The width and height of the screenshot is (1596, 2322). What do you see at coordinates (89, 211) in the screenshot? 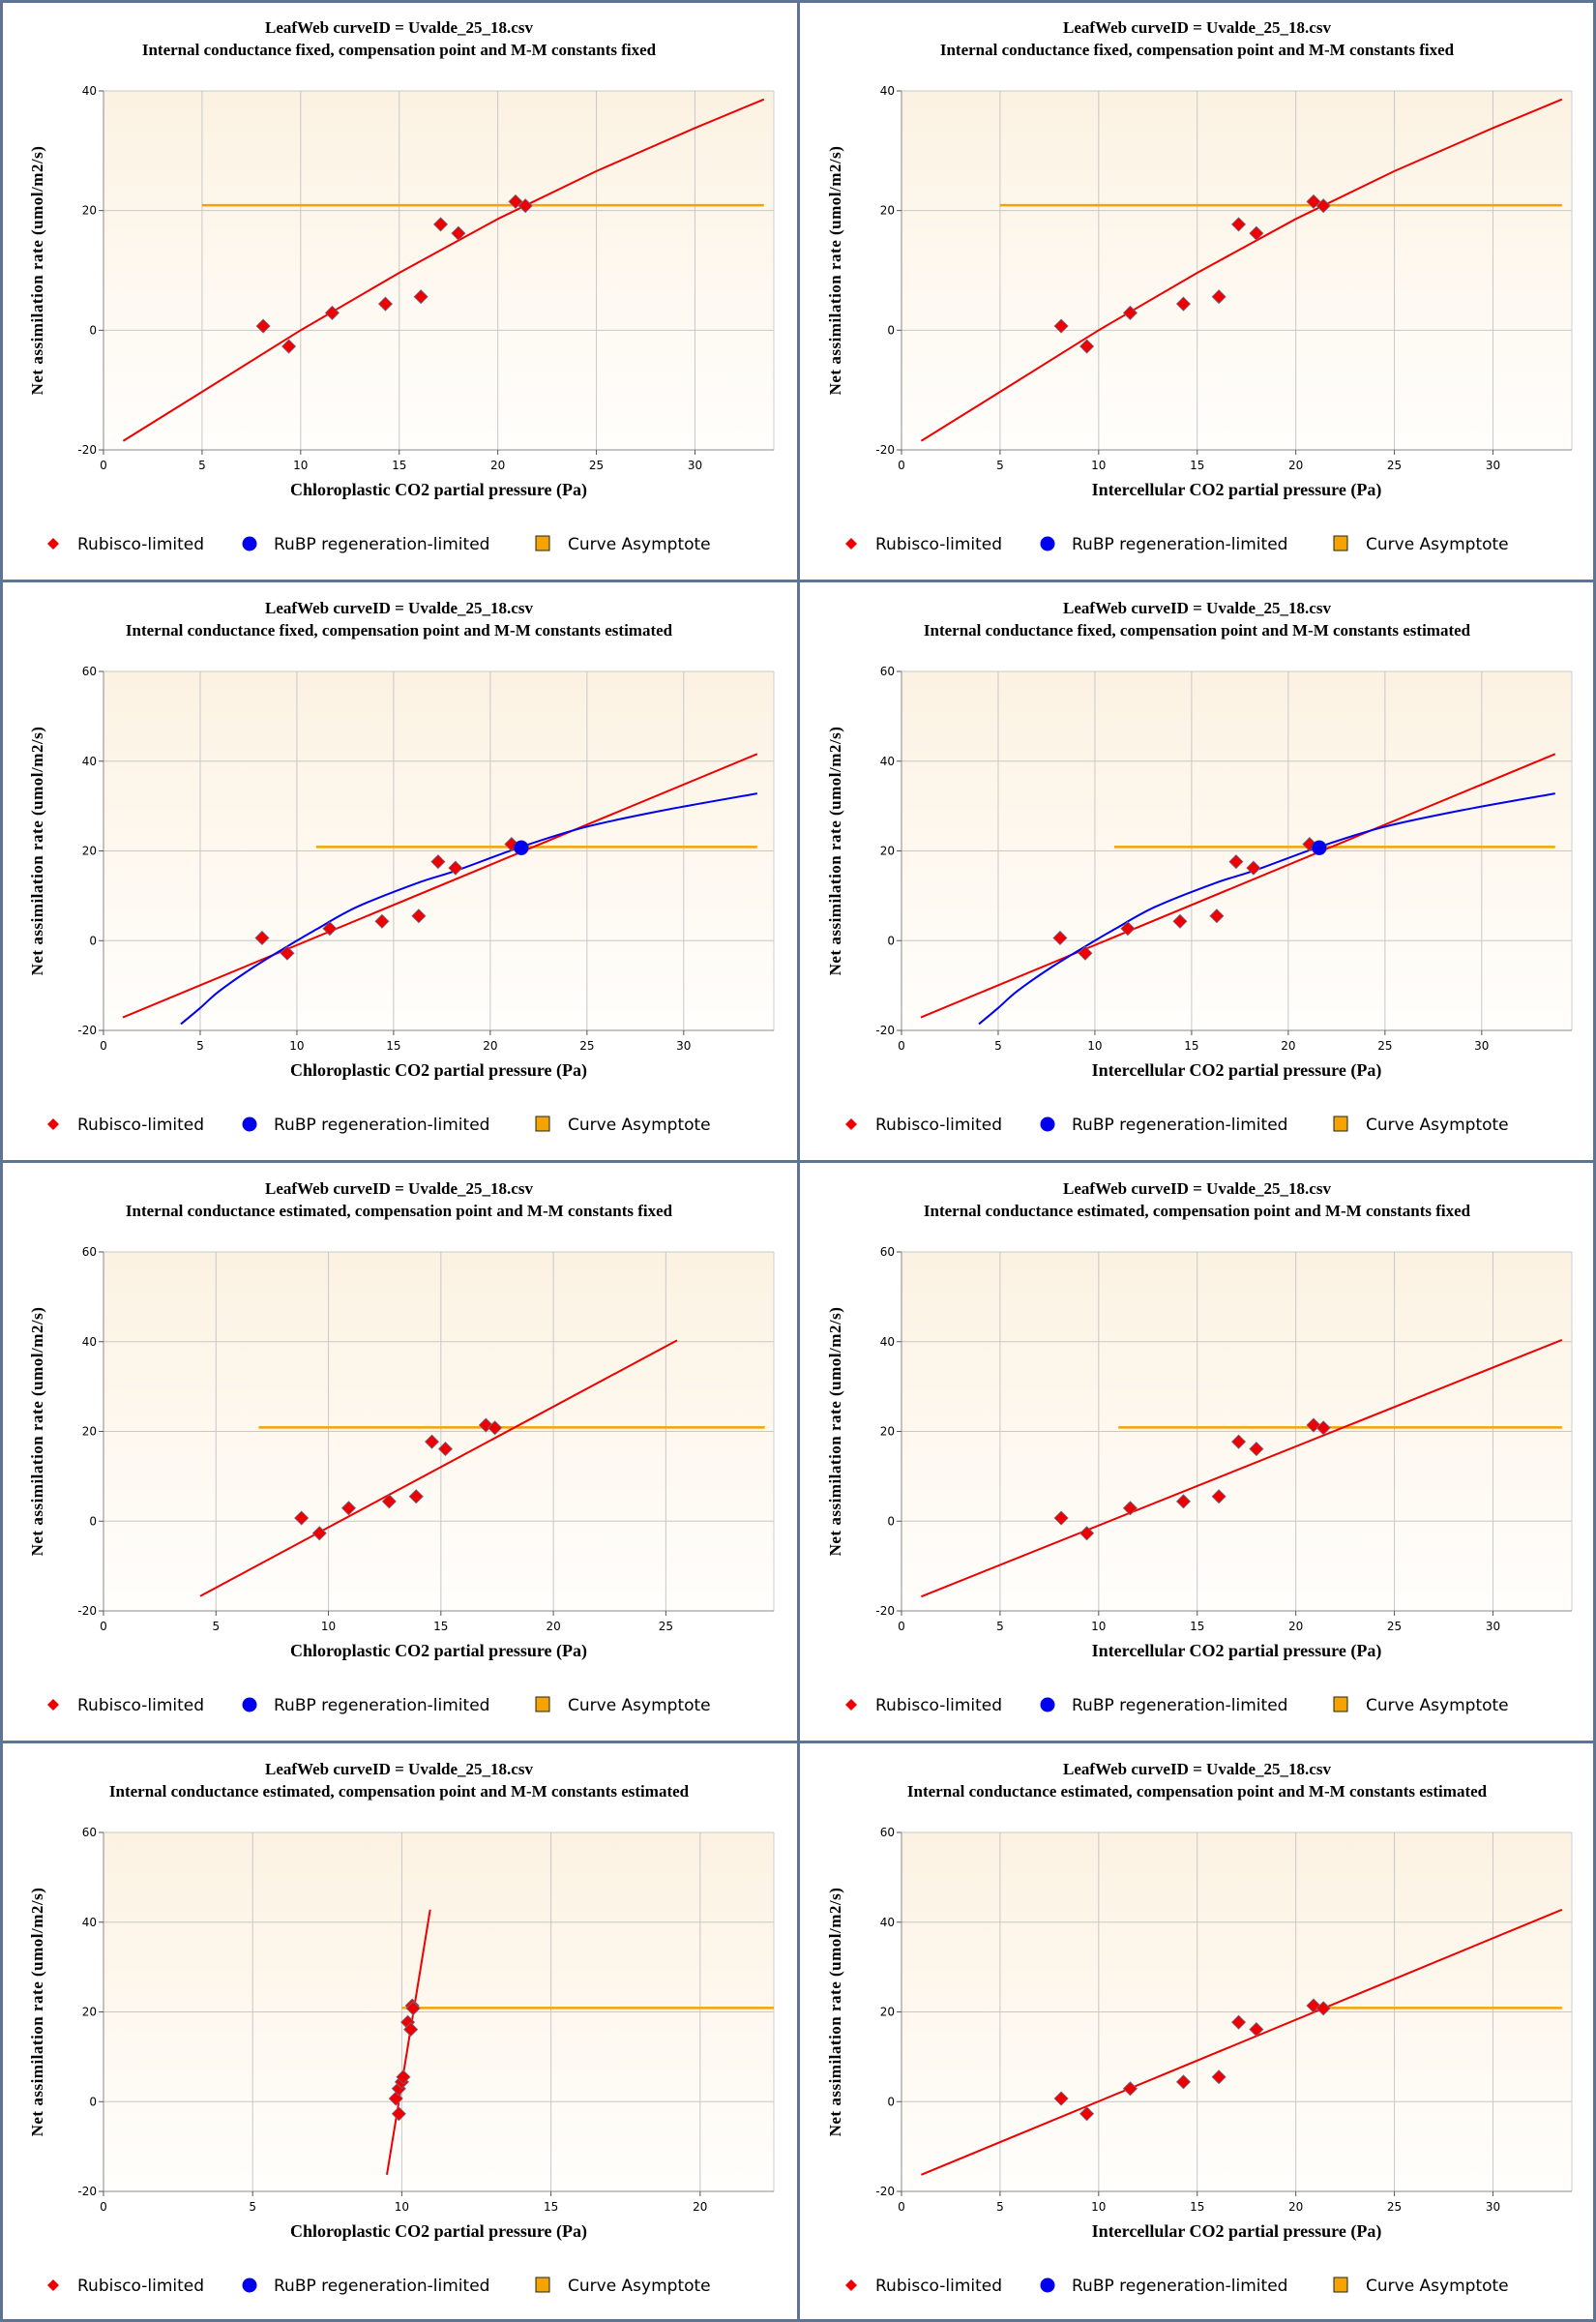
I see `y-tick-label: 20` at bounding box center [89, 211].